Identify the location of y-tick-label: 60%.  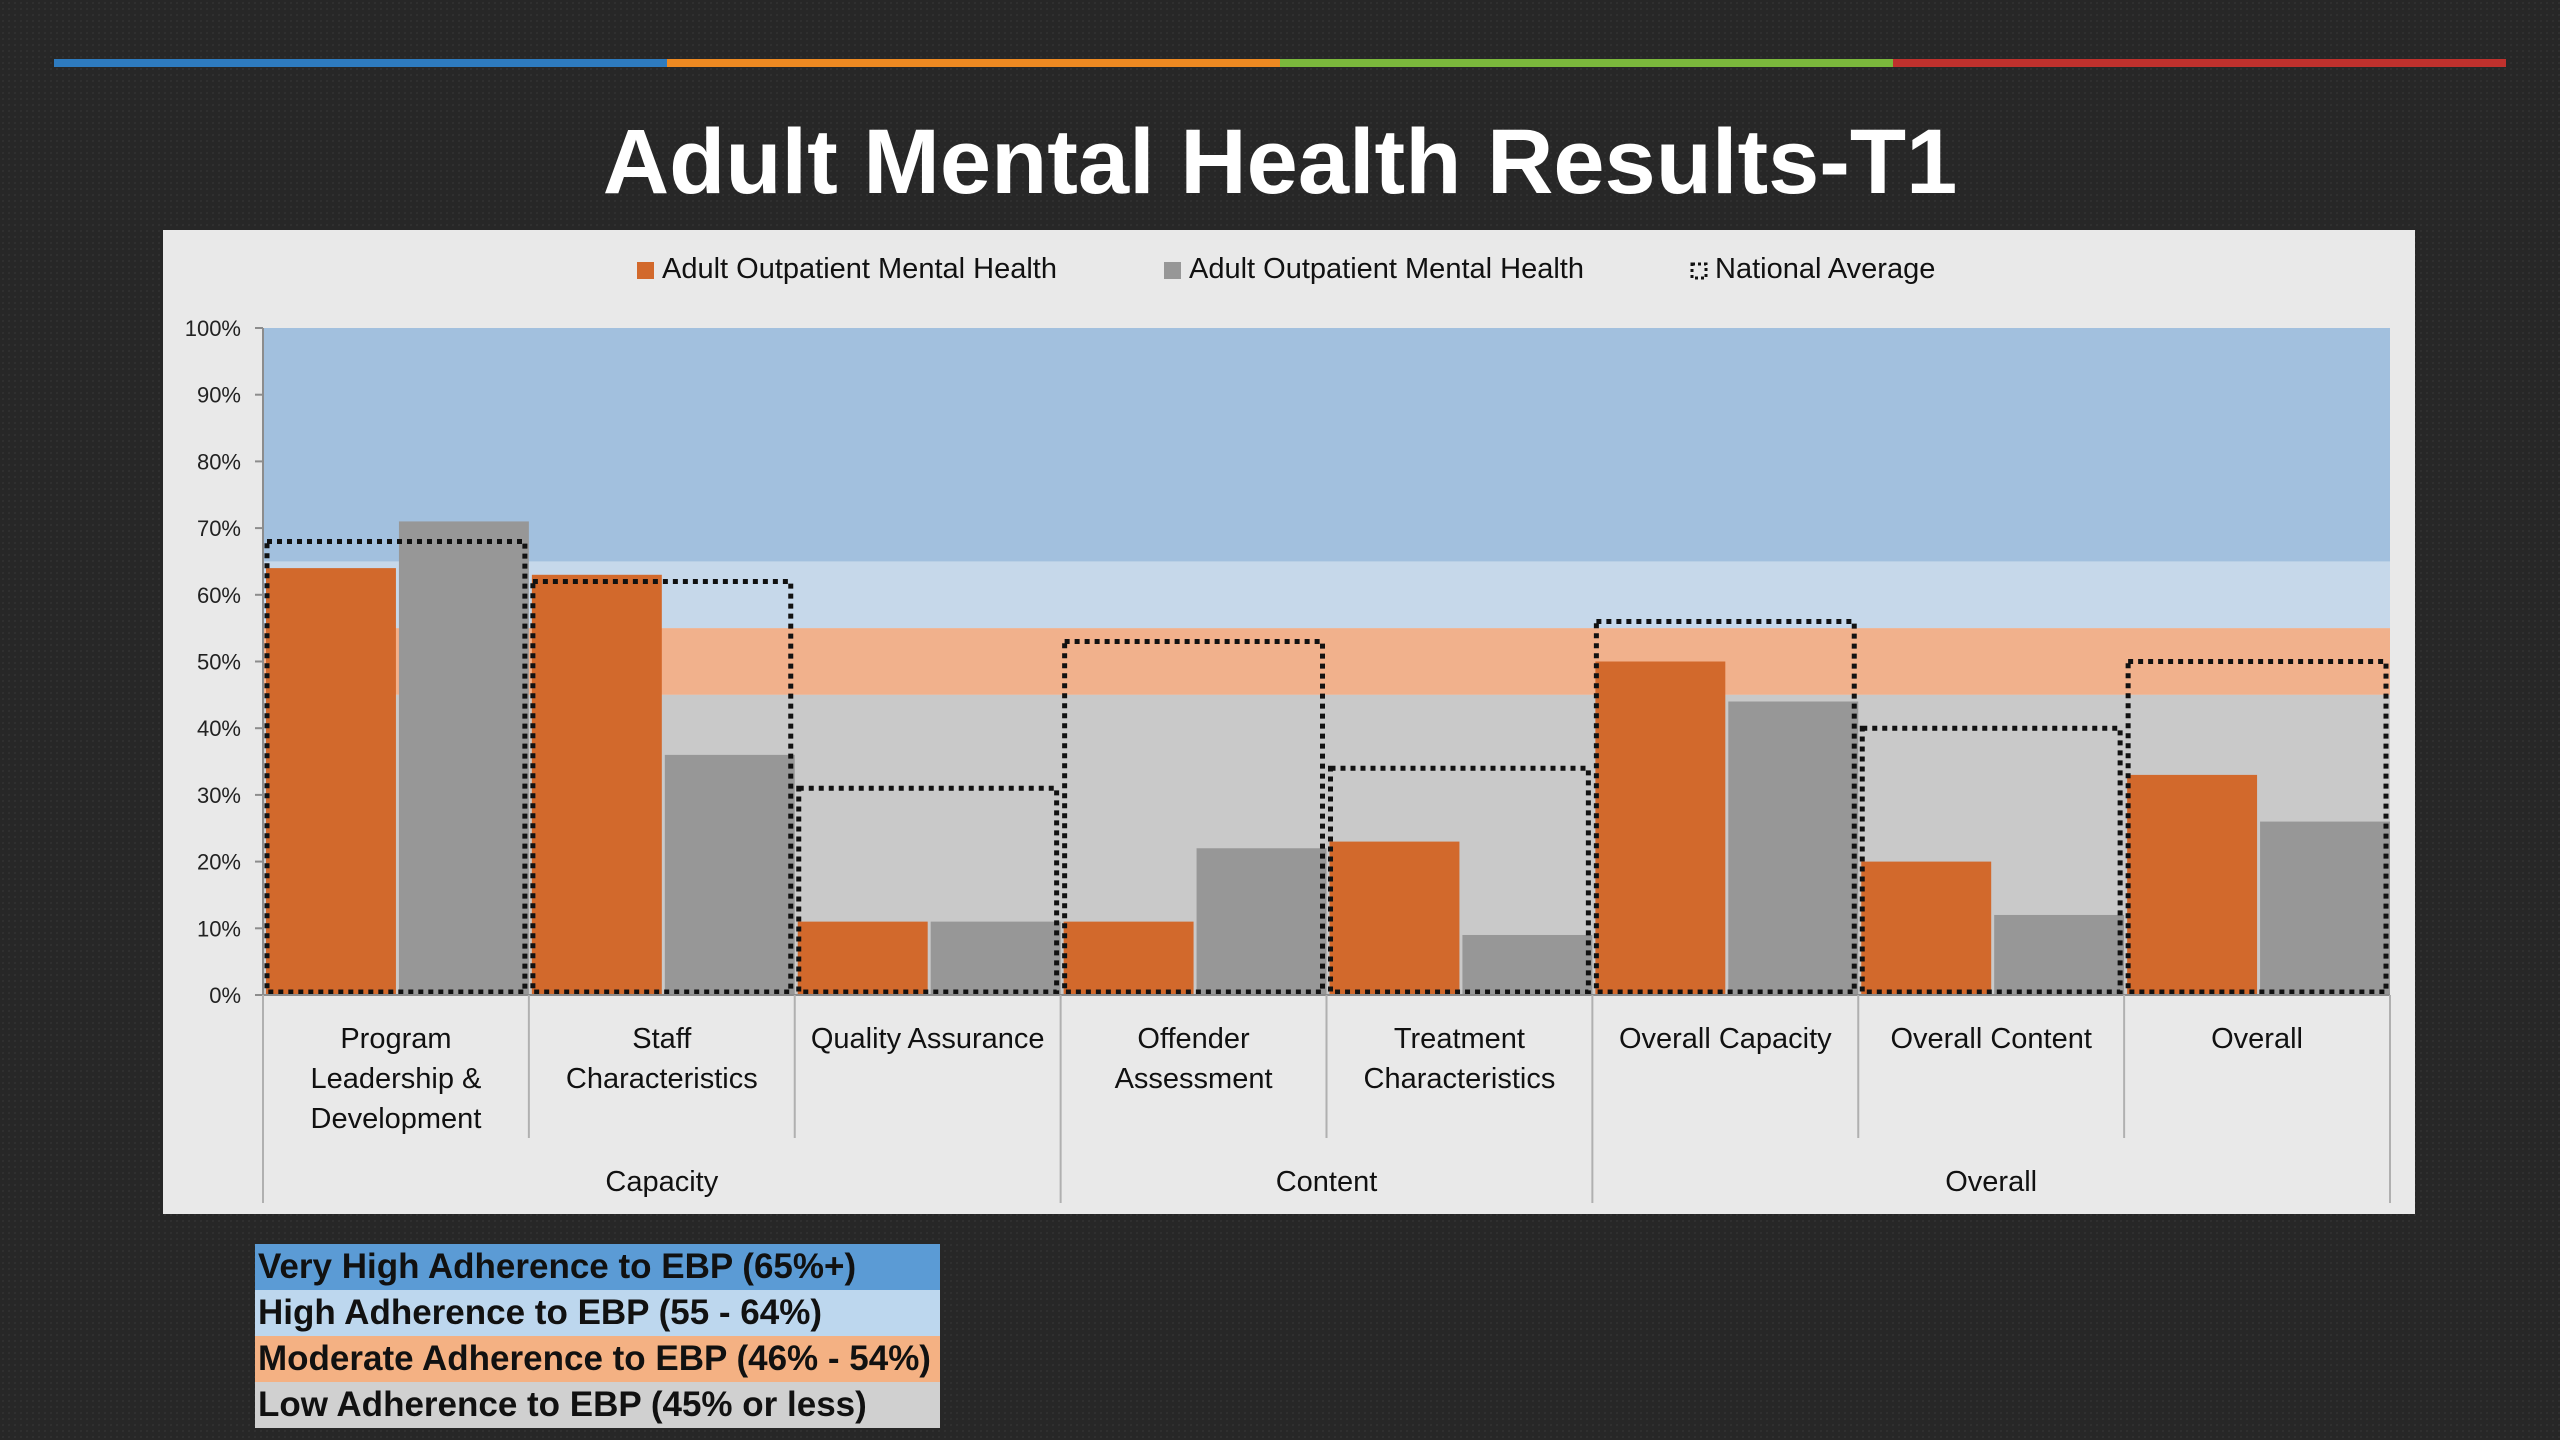
(219, 595).